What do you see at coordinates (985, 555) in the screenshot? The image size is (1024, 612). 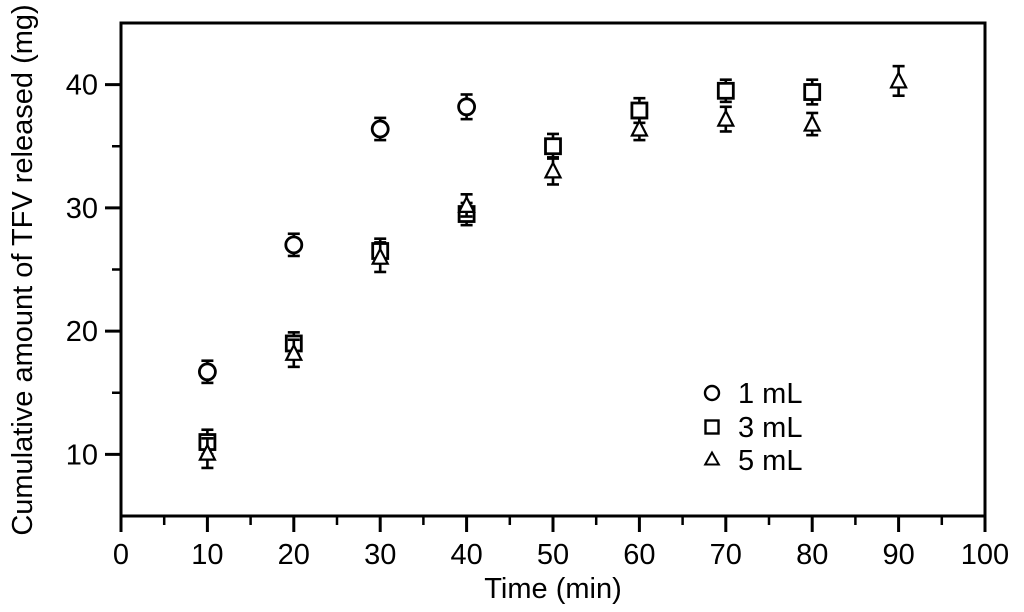 I see `x-tick-label: 100` at bounding box center [985, 555].